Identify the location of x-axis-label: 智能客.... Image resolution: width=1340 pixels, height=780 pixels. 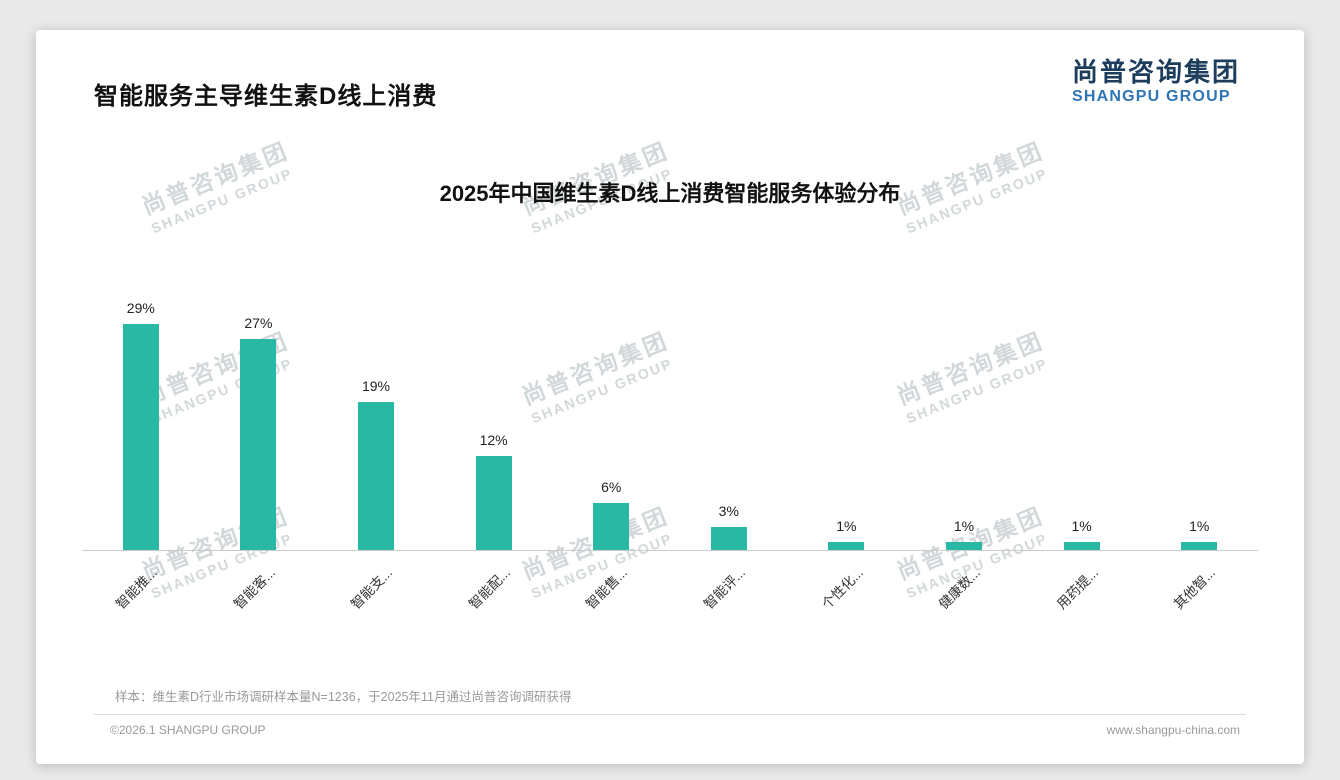
(254, 588).